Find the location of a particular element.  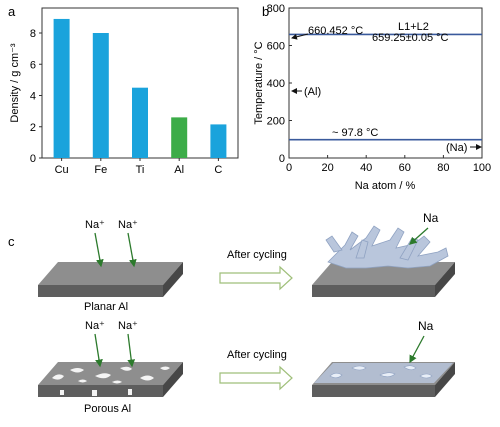

planar-slab-top is located at coordinates (110, 273).